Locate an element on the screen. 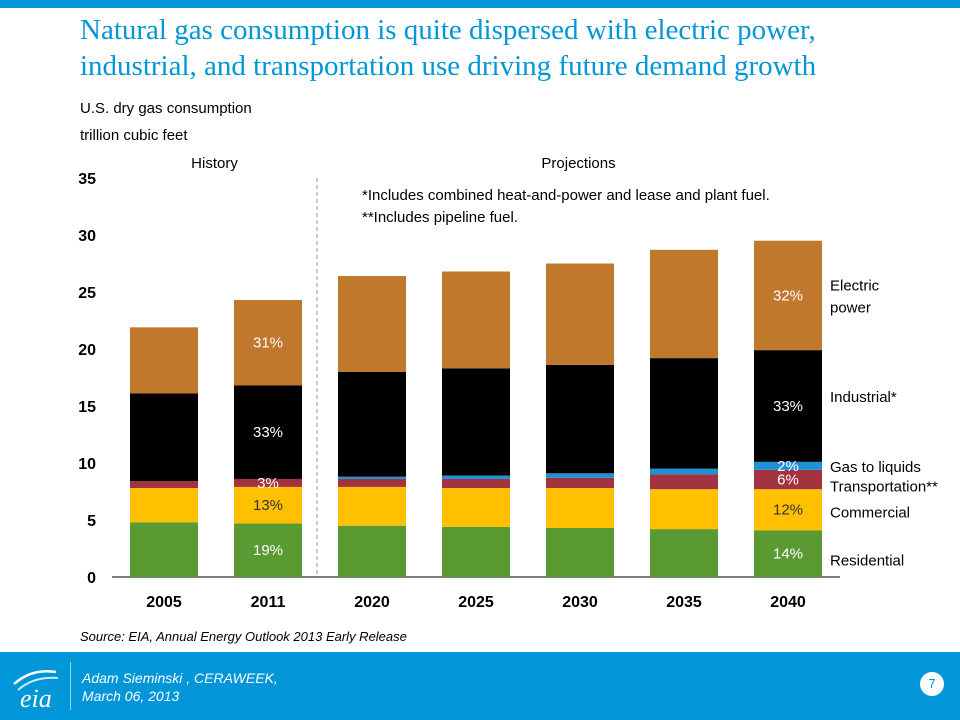 This screenshot has width=960, height=720. x-tick-label: 2035 is located at coordinates (684, 602).